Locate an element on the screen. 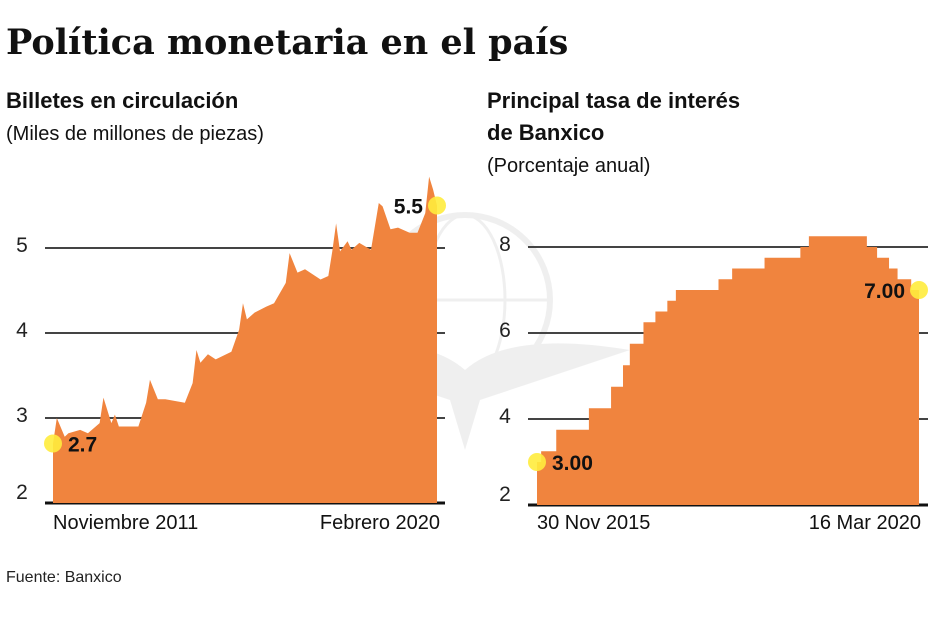  page-title: Política monetaria en el país is located at coordinates (287, 42).